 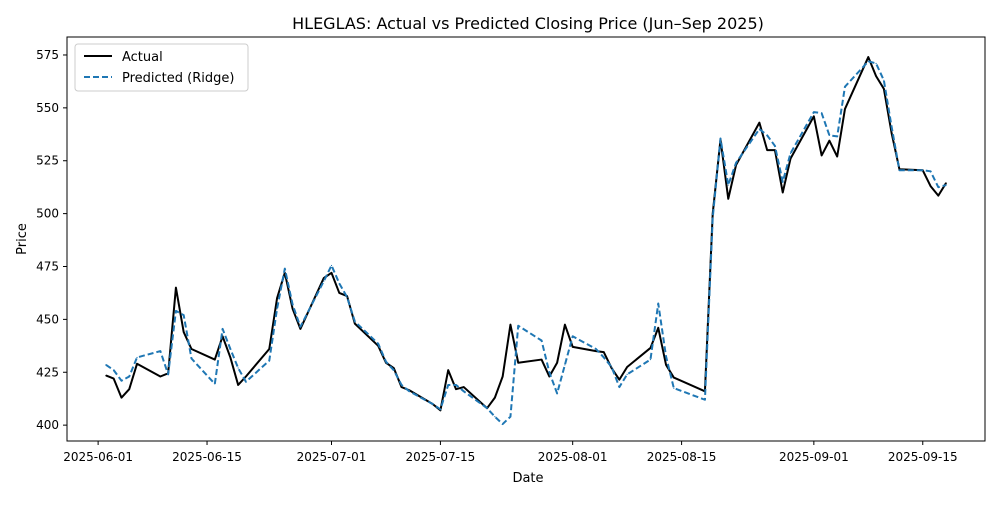 What do you see at coordinates (332, 457) in the screenshot?
I see `x-tick-label: 2025-07-01` at bounding box center [332, 457].